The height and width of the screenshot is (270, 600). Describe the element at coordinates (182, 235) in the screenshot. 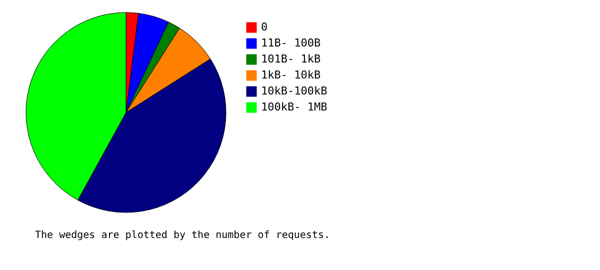

I see `text: The wedges are plotted by the number of requests.` at that location.